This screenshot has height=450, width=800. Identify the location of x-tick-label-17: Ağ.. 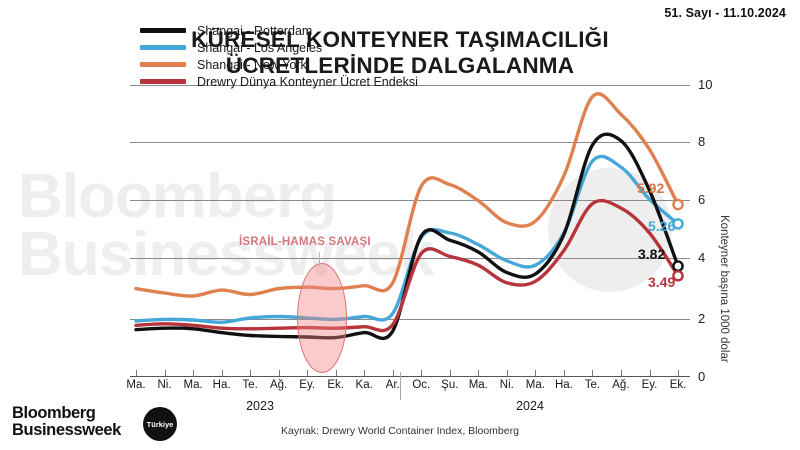
(621, 385).